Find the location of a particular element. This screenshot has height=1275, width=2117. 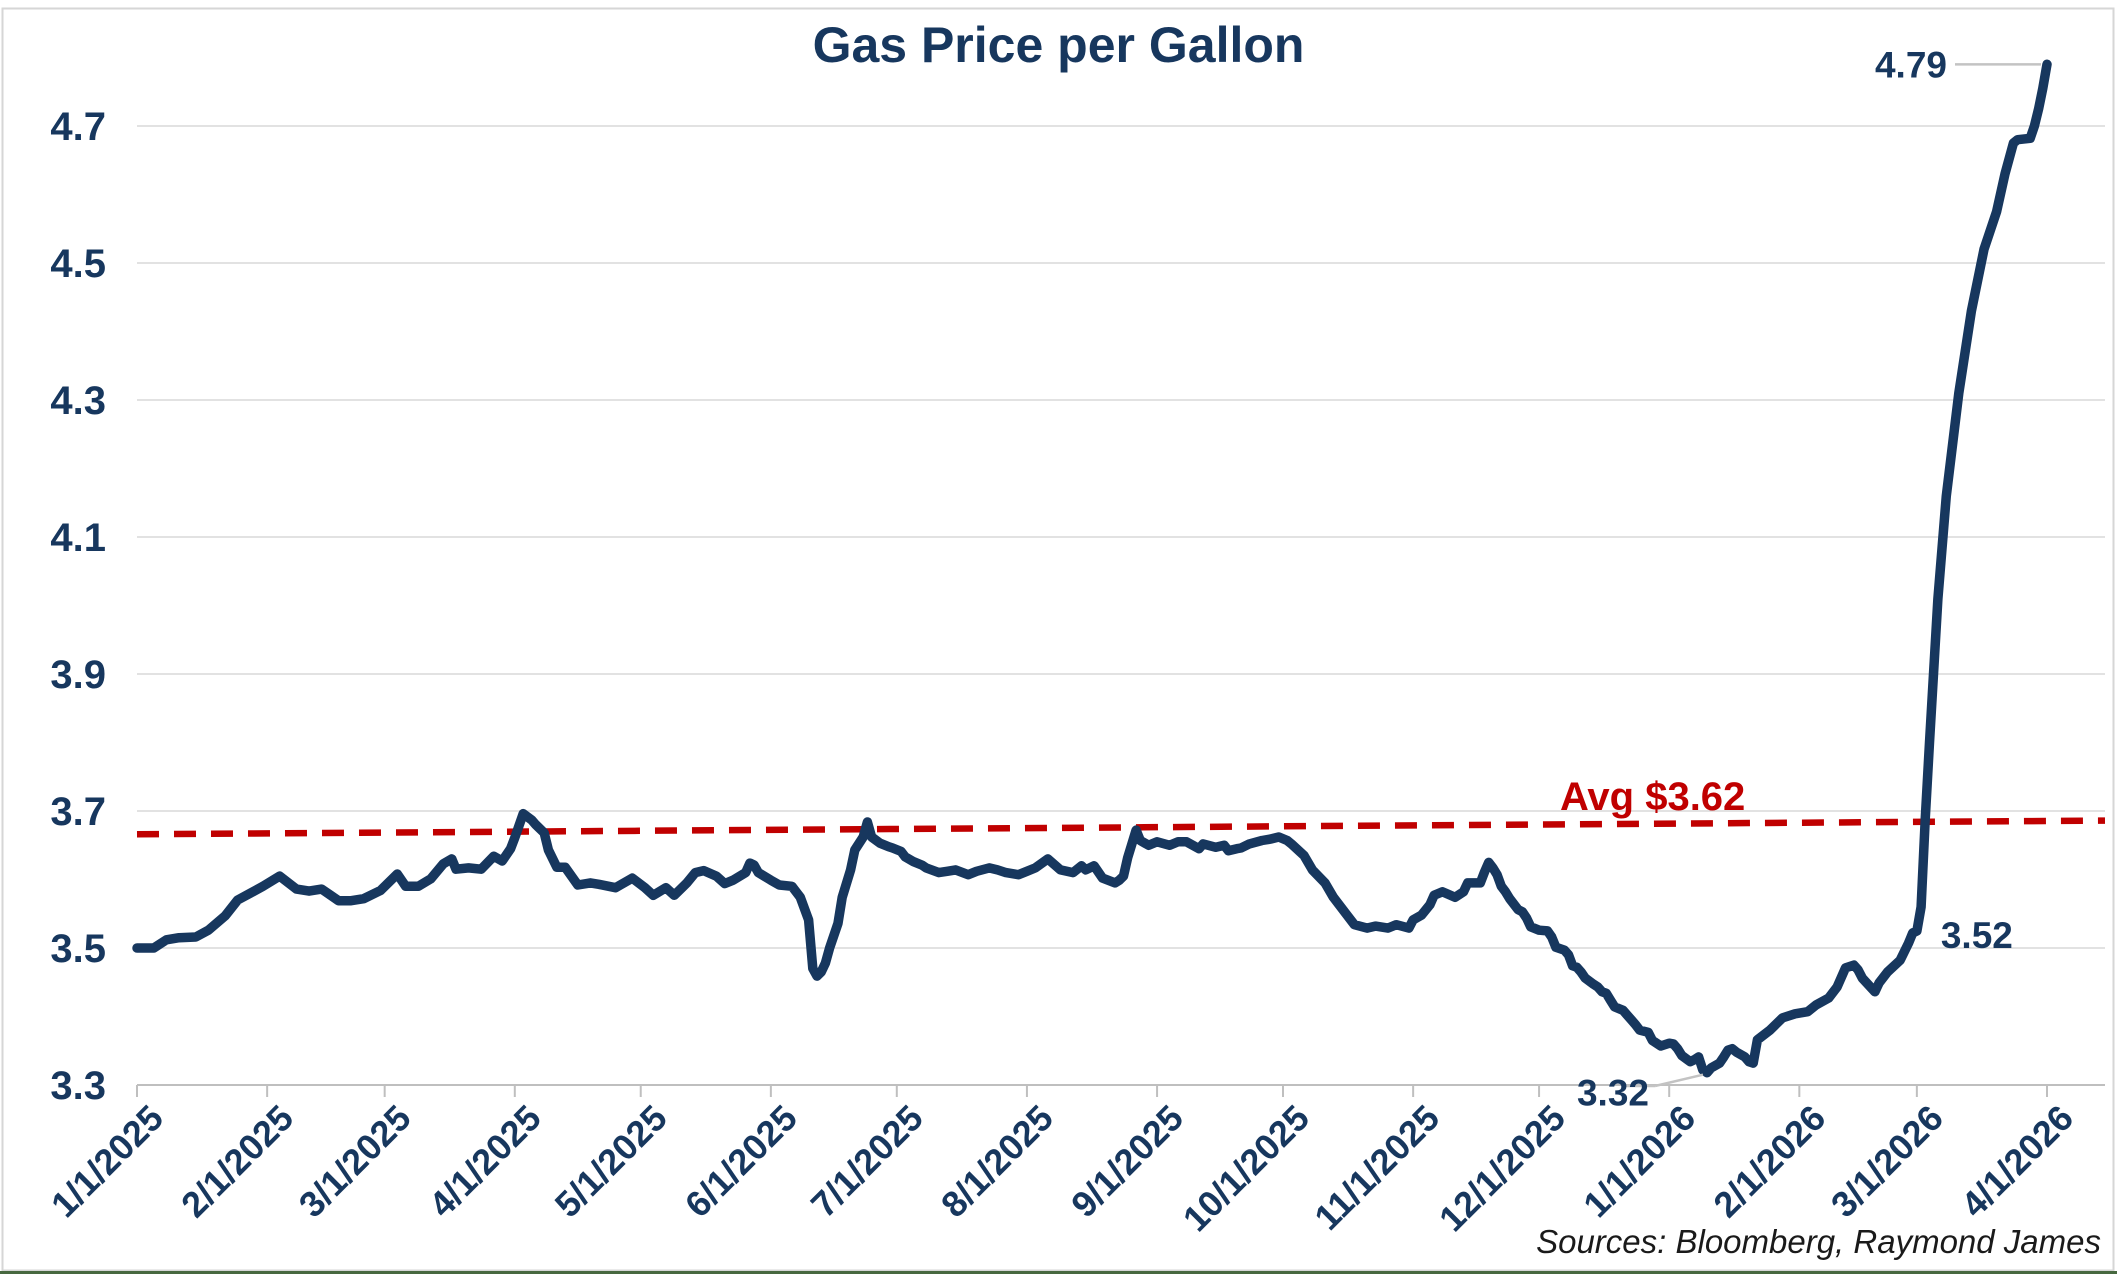

bottom-green-border is located at coordinates (1058, 1272).